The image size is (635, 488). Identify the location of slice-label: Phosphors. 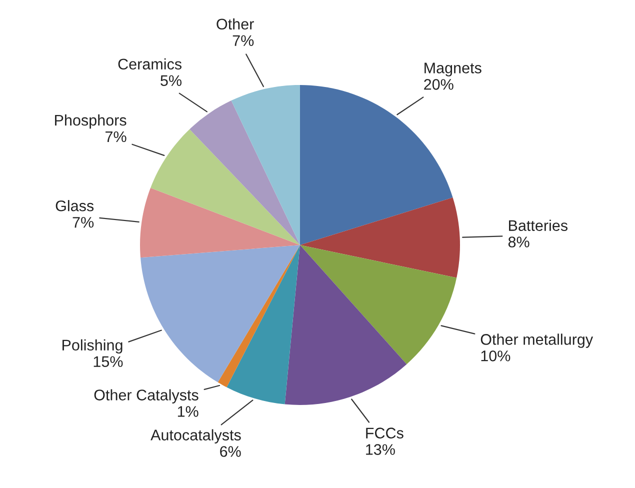
(90, 121).